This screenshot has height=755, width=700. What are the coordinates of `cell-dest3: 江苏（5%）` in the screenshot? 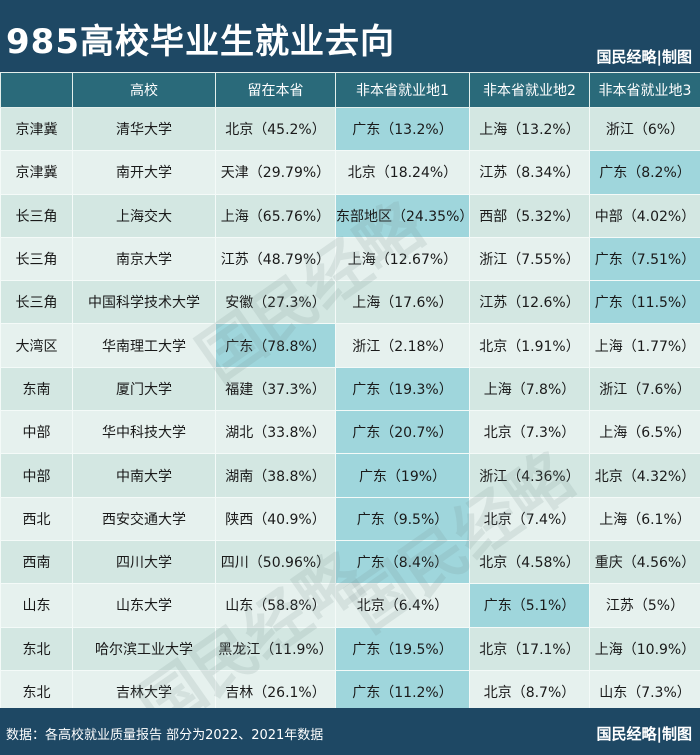 It's located at (644, 605).